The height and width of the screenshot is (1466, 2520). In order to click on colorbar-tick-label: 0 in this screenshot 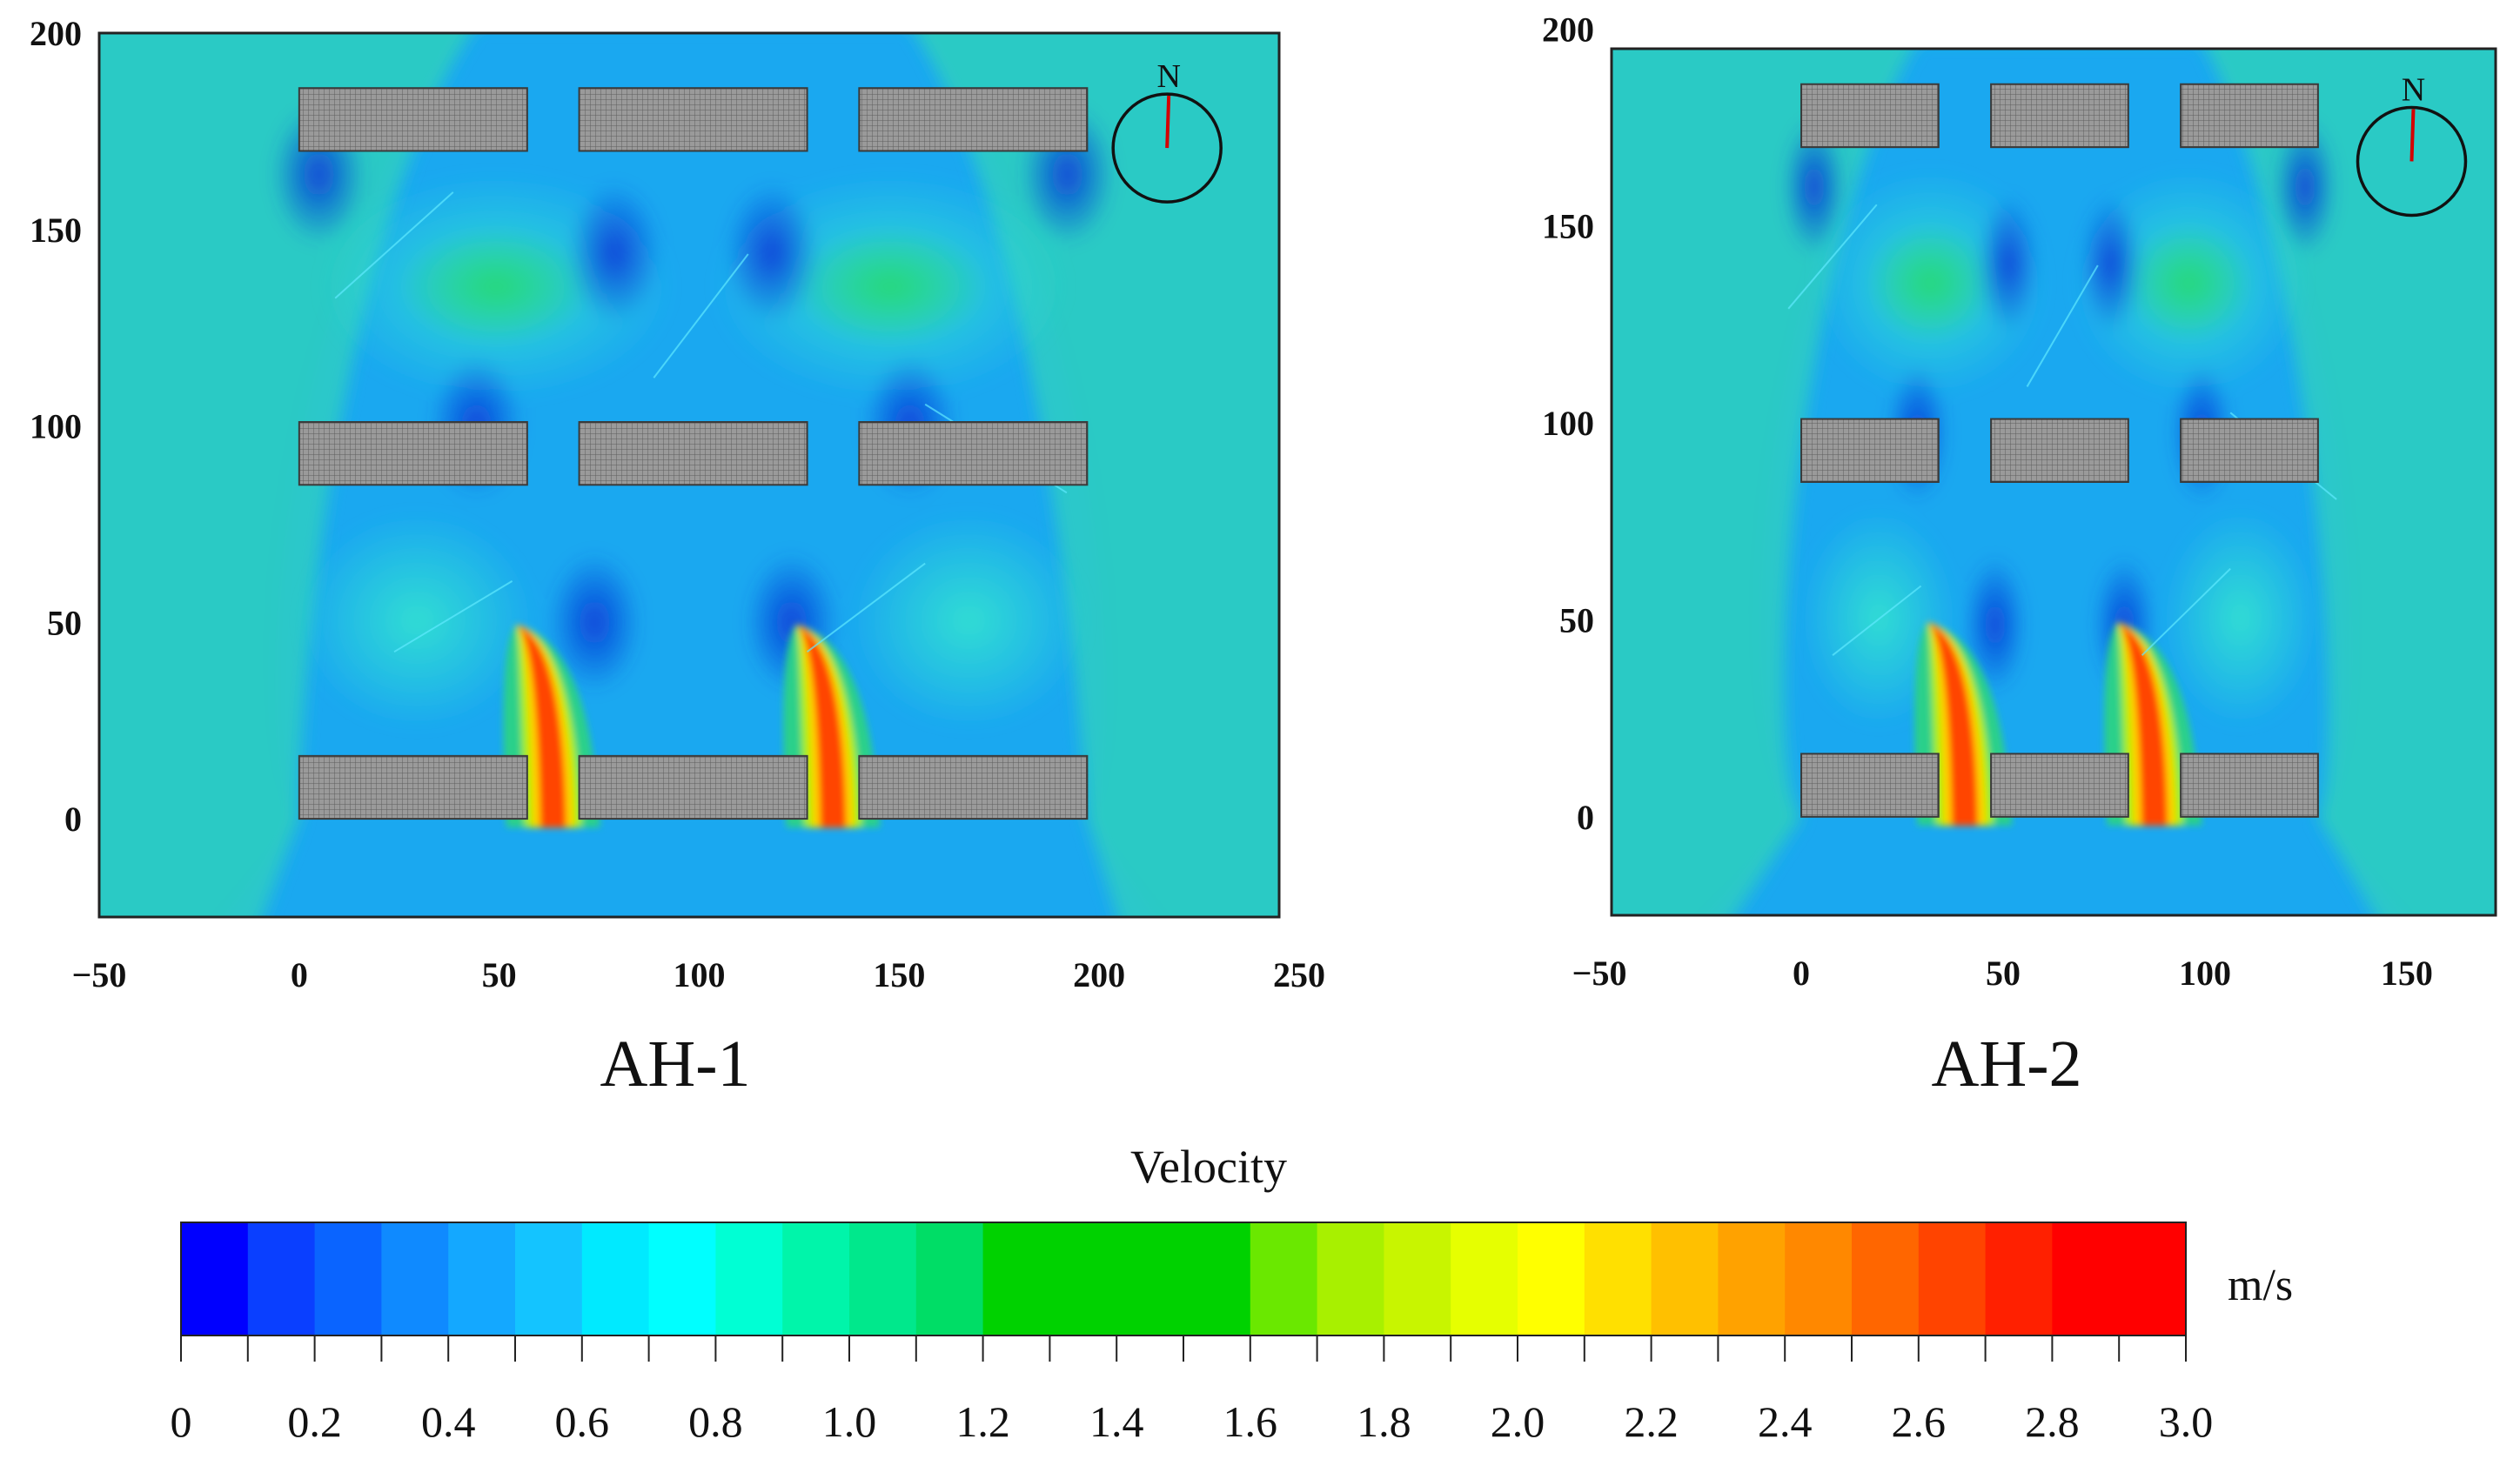, I will do `click(181, 1421)`.